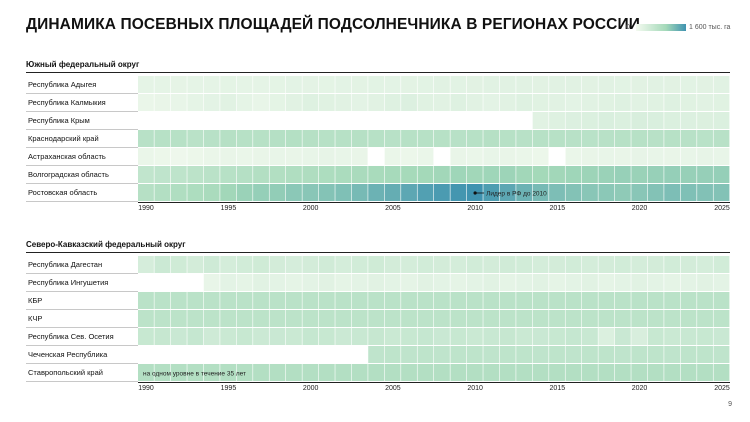 Image resolution: width=750 pixels, height=422 pixels. Describe the element at coordinates (628, 27) in the screenshot. I see `legend-min-label: 0` at that location.